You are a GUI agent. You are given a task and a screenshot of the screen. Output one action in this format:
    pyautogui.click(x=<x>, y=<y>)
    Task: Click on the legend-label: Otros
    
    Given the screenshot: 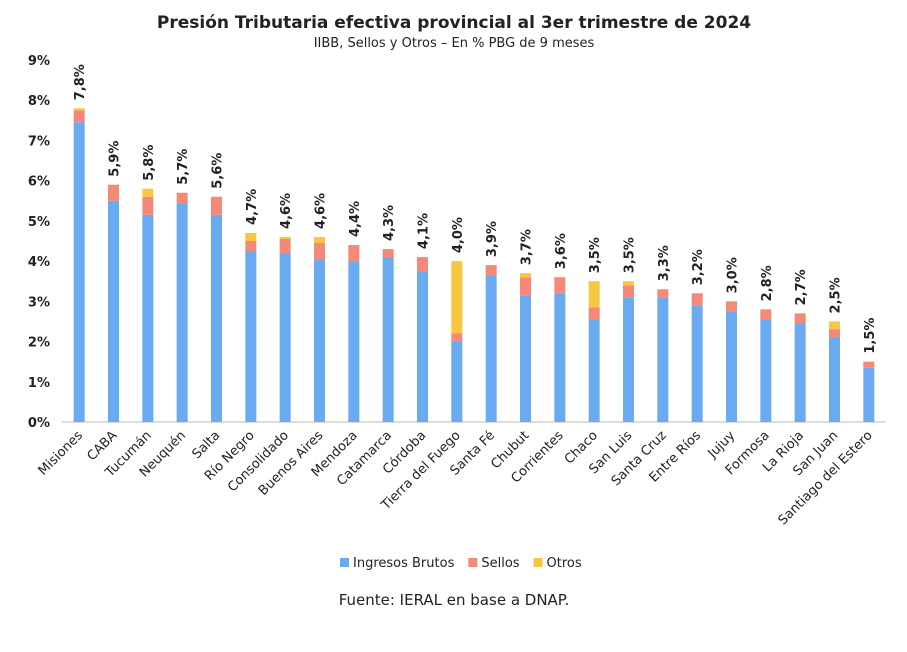 What is the action you would take?
    pyautogui.click(x=564, y=563)
    